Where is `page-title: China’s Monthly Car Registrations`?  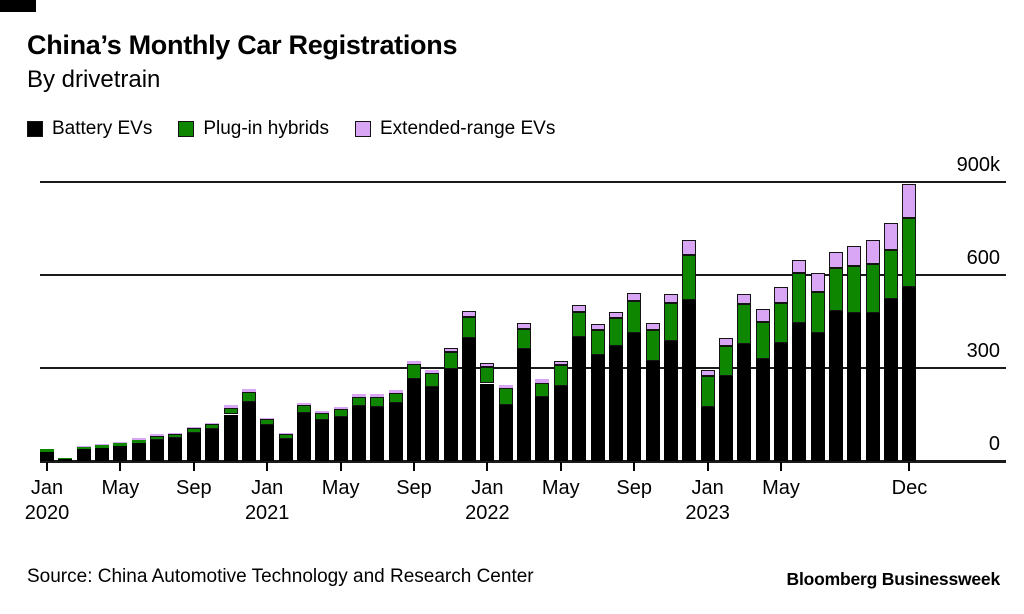
page-title: China’s Monthly Car Registrations is located at coordinates (242, 45).